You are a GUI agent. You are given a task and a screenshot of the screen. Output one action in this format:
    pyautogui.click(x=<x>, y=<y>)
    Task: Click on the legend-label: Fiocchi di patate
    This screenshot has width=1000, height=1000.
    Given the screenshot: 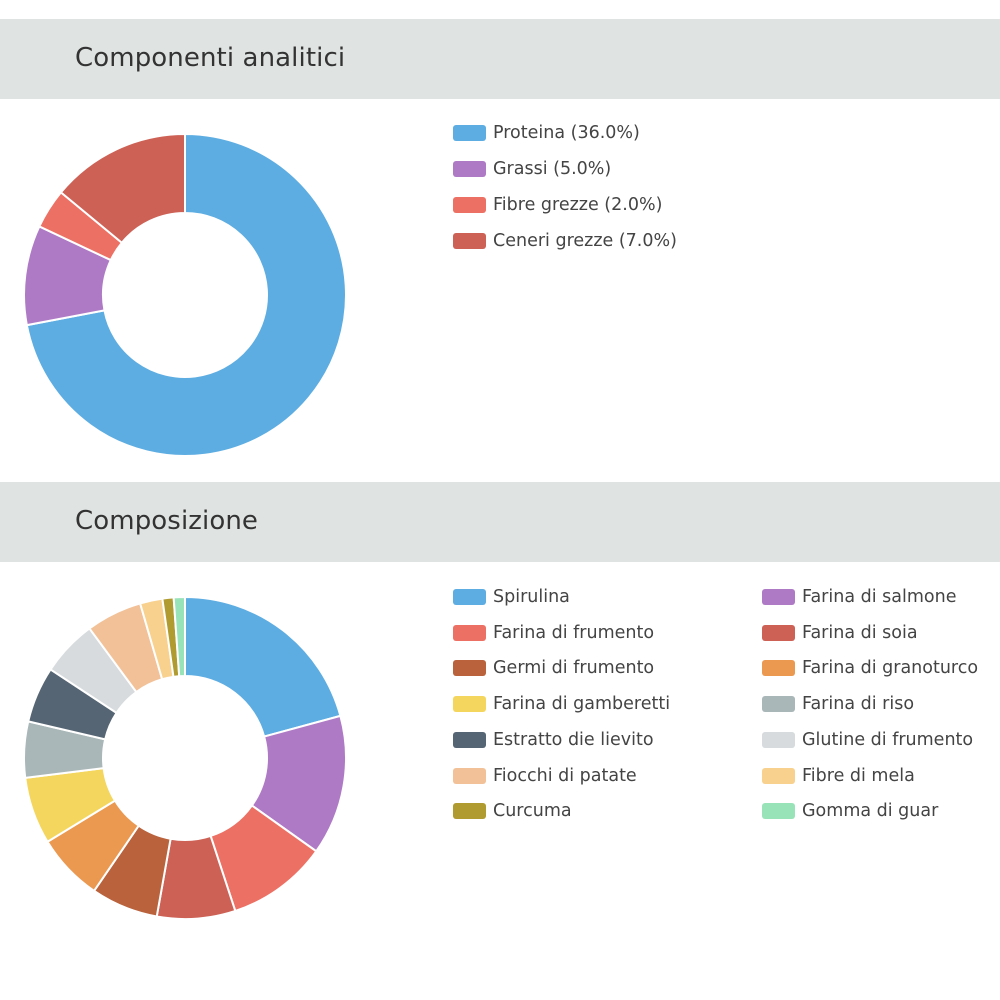 What is the action you would take?
    pyautogui.click(x=565, y=775)
    